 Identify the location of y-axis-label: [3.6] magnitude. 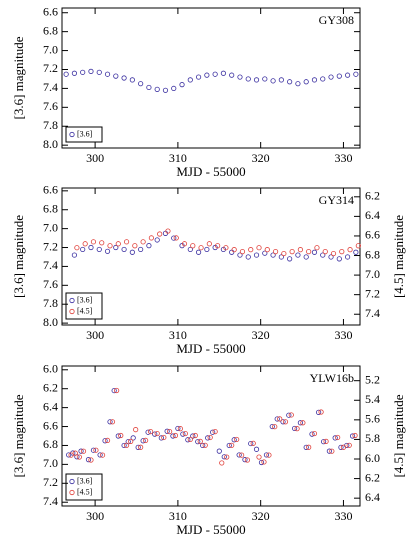
(18, 435).